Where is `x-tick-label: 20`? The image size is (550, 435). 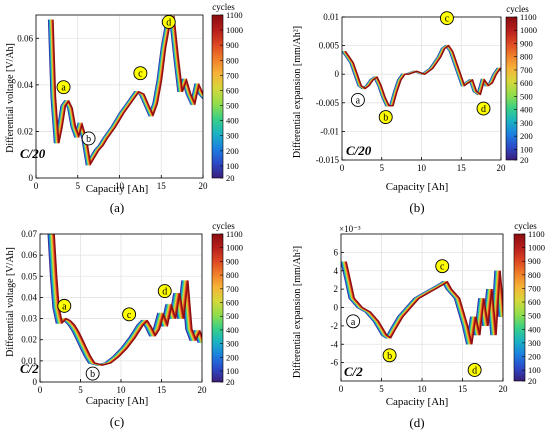
x-tick-label: 20 is located at coordinates (203, 390).